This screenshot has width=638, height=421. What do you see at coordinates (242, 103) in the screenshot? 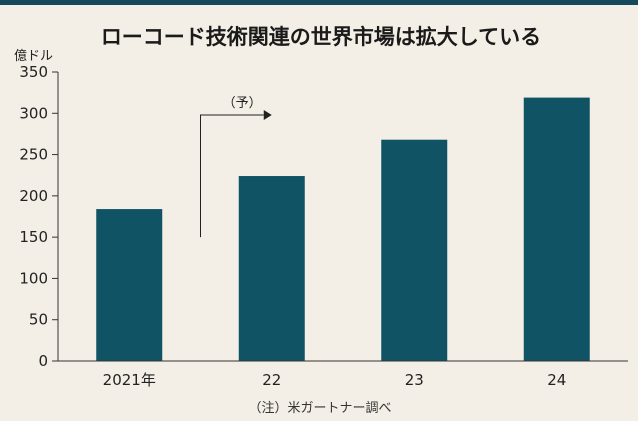
I see `forecast-label: （予）` at bounding box center [242, 103].